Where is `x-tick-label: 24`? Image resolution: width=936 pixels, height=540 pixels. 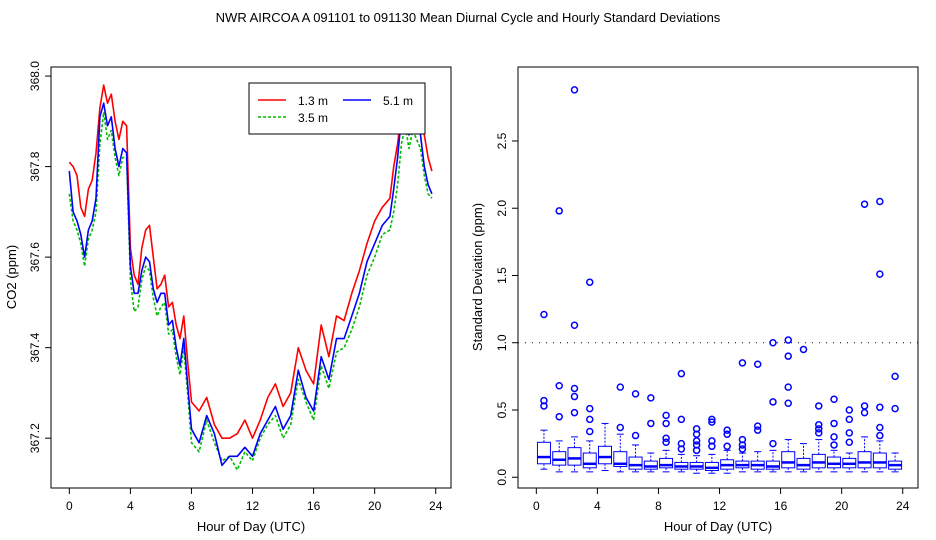
x-tick-label: 24 is located at coordinates (903, 506).